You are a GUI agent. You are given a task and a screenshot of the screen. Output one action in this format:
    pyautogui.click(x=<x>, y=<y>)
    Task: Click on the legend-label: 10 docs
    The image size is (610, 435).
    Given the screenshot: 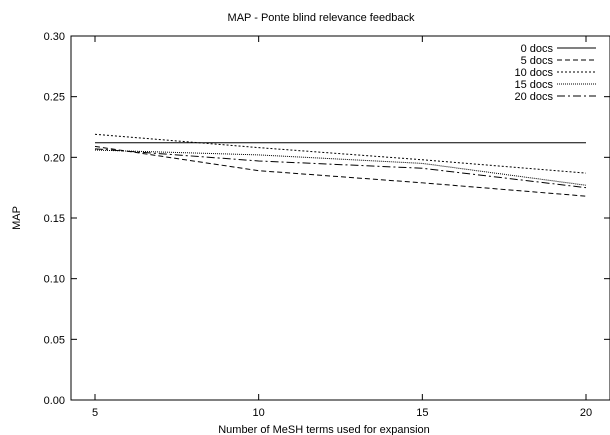 What is the action you would take?
    pyautogui.click(x=533, y=73)
    